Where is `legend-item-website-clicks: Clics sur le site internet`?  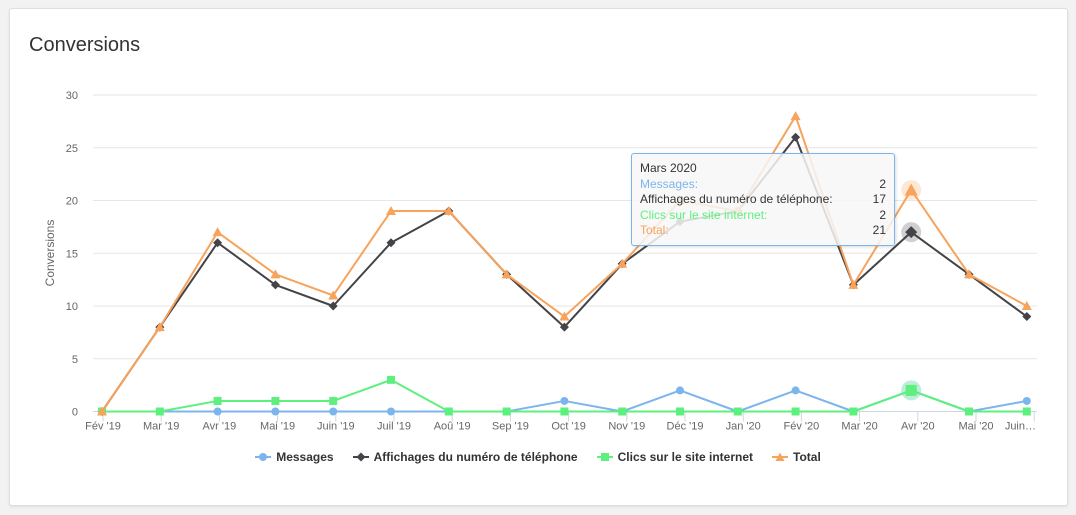 legend-item-website-clicks: Clics sur le site internet is located at coordinates (674, 457).